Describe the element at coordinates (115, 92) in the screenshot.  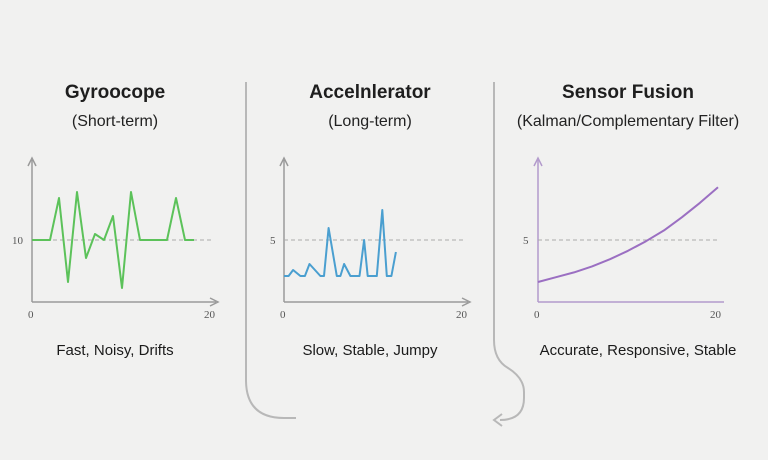
I see `gyro-title: Gyroocope` at that location.